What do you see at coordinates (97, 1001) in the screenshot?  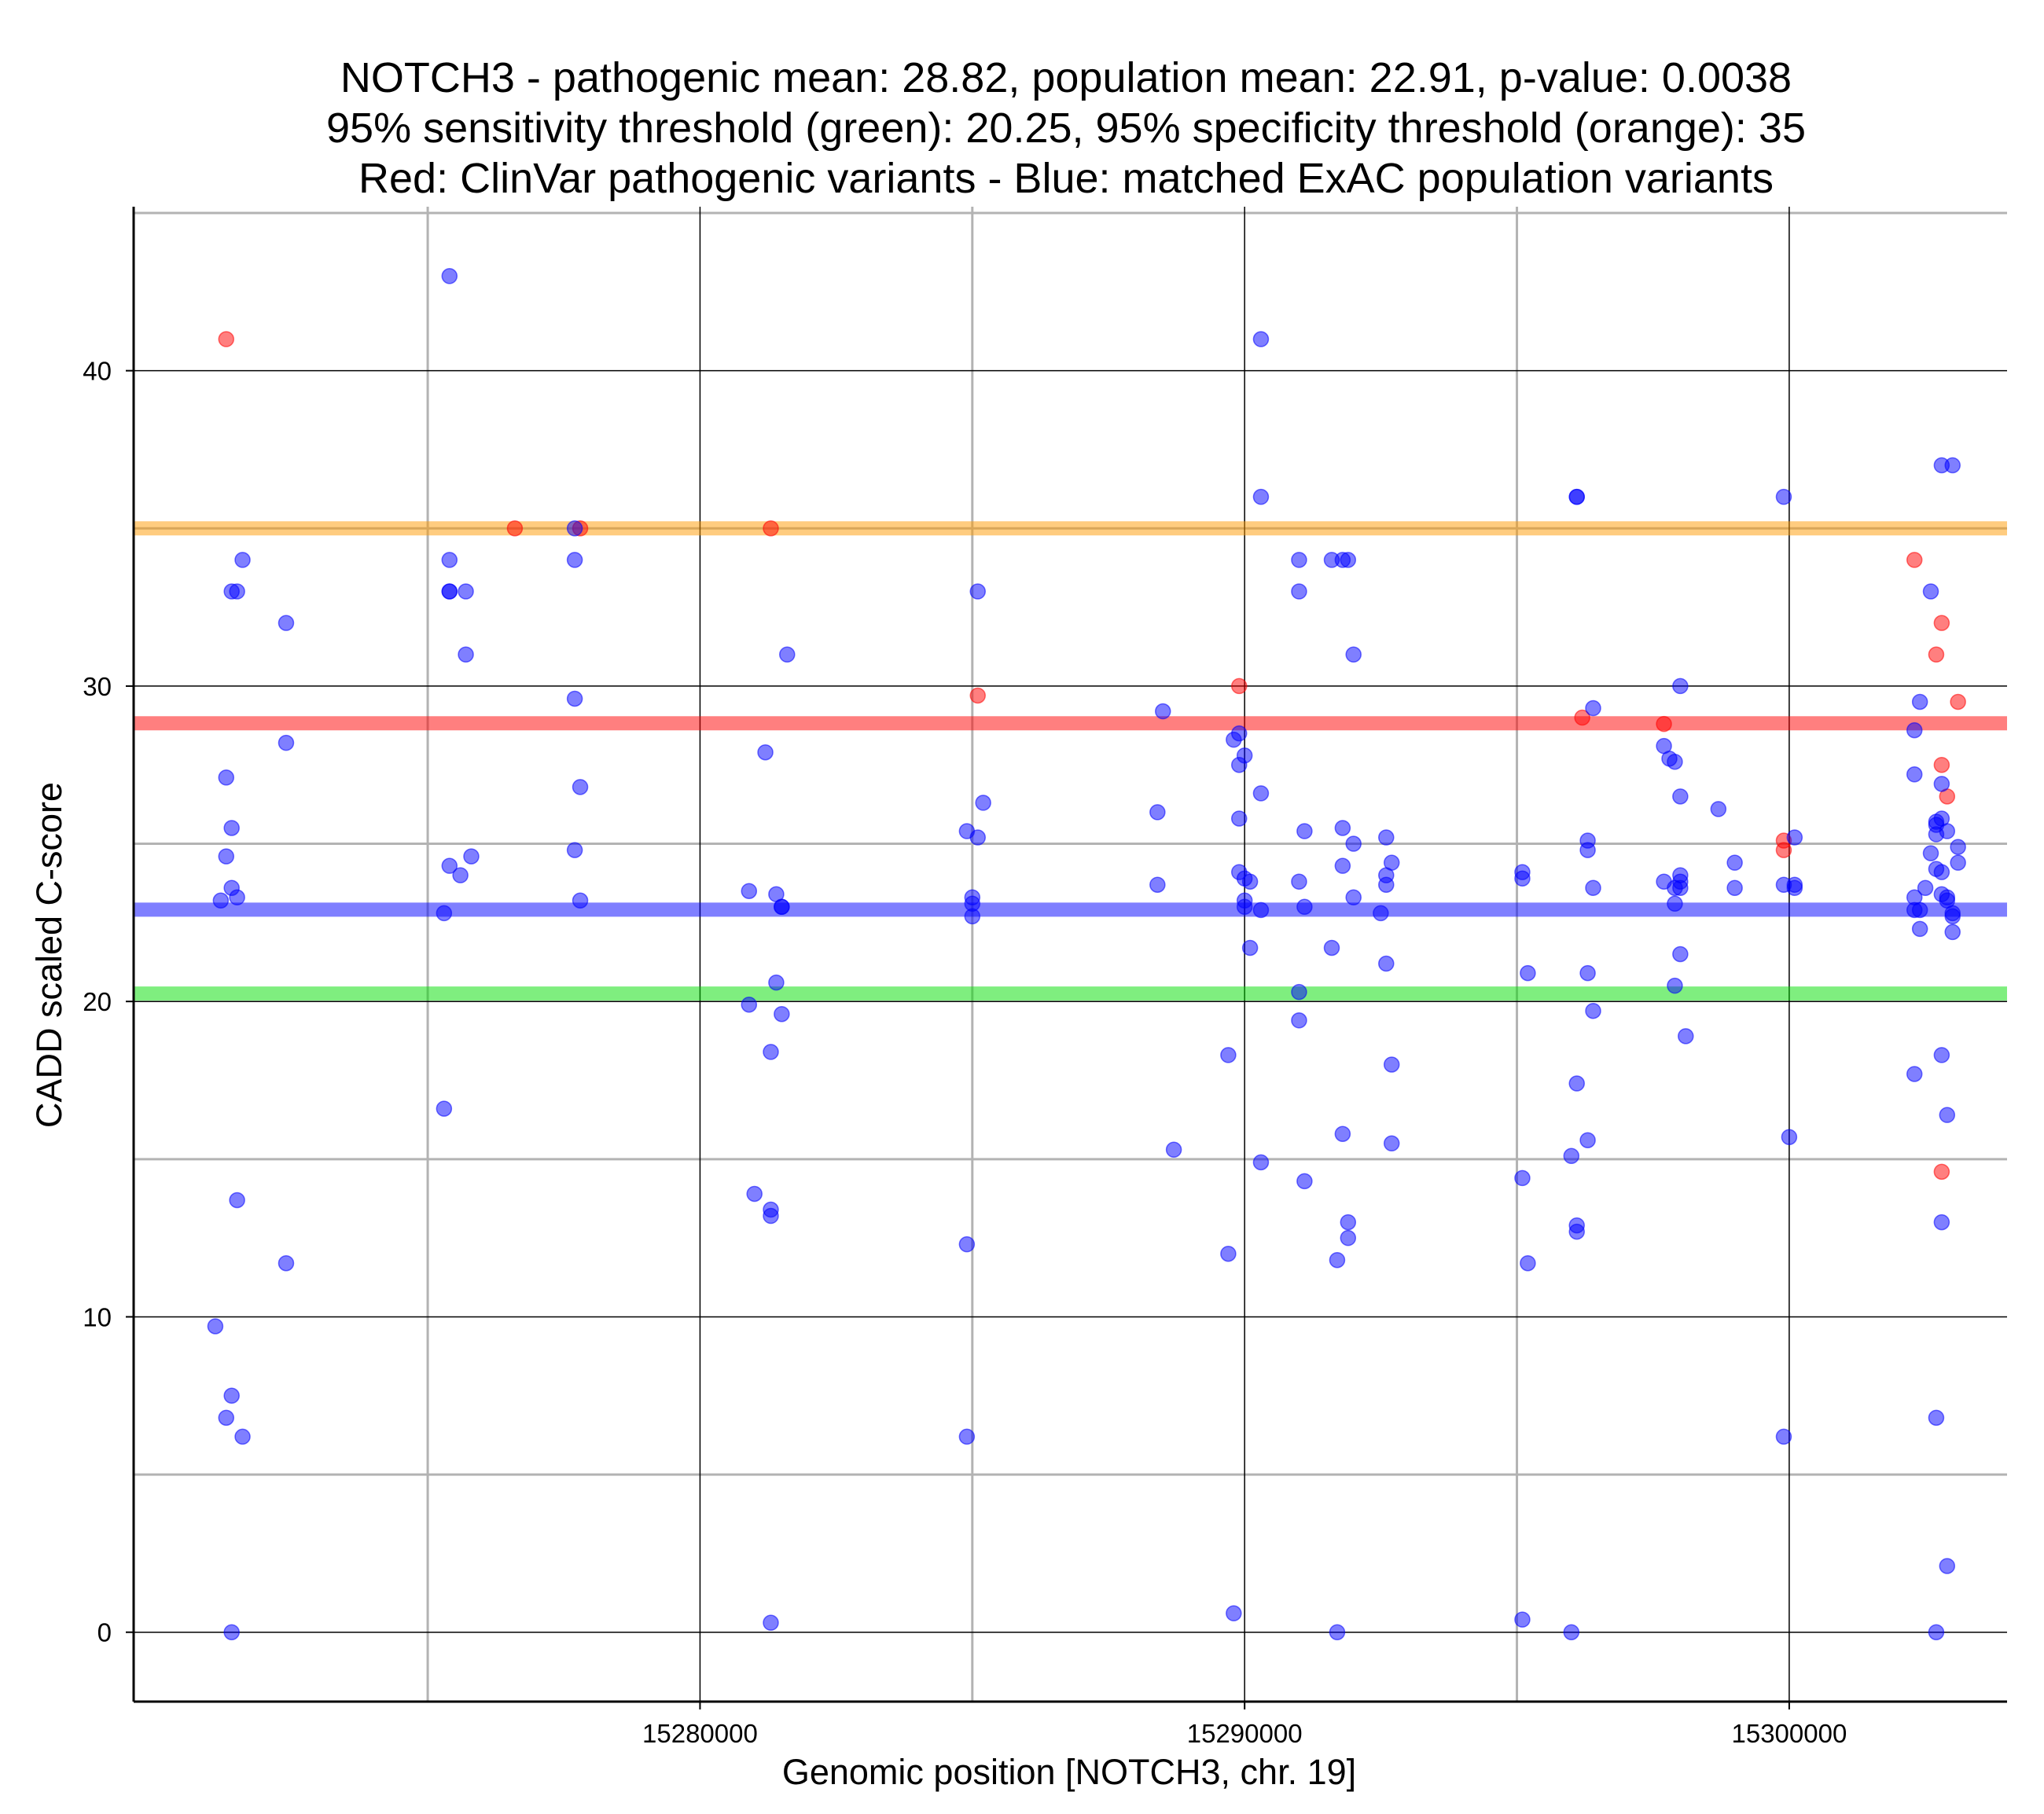 I see `y-tick-label: 20` at bounding box center [97, 1001].